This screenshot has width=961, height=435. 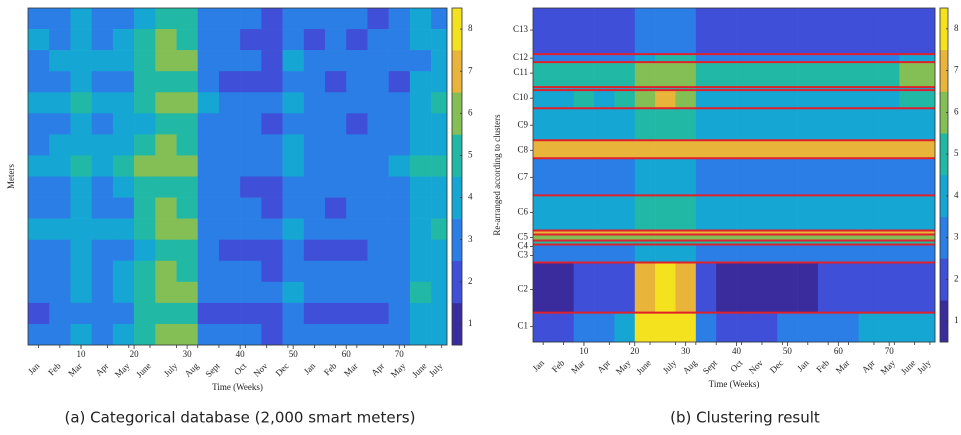 What do you see at coordinates (737, 351) in the screenshot?
I see `x-tick-label: 40` at bounding box center [737, 351].